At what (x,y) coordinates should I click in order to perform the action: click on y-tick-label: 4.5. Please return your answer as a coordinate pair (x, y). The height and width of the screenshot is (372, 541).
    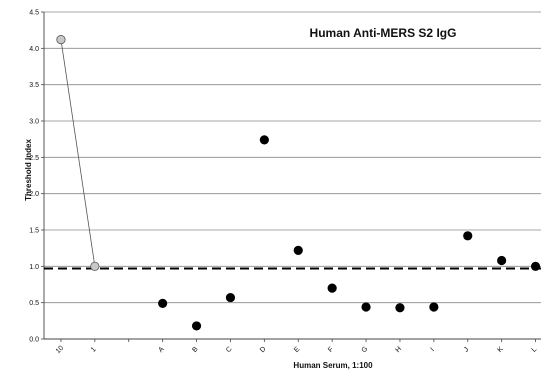
    Looking at the image, I should click on (34, 13).